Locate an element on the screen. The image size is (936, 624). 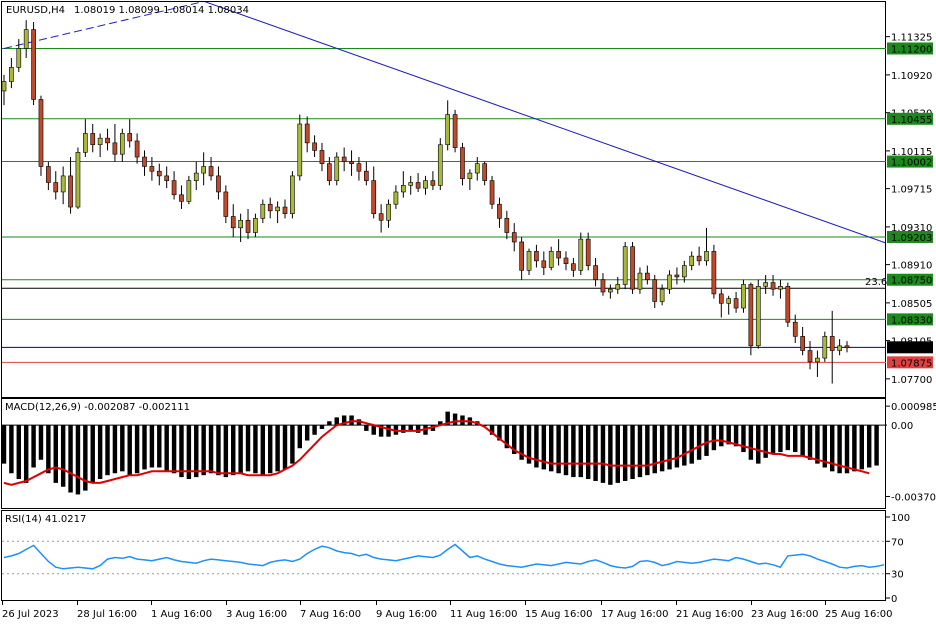
time-axis-label: 9 Aug 16:00 is located at coordinates (406, 614).